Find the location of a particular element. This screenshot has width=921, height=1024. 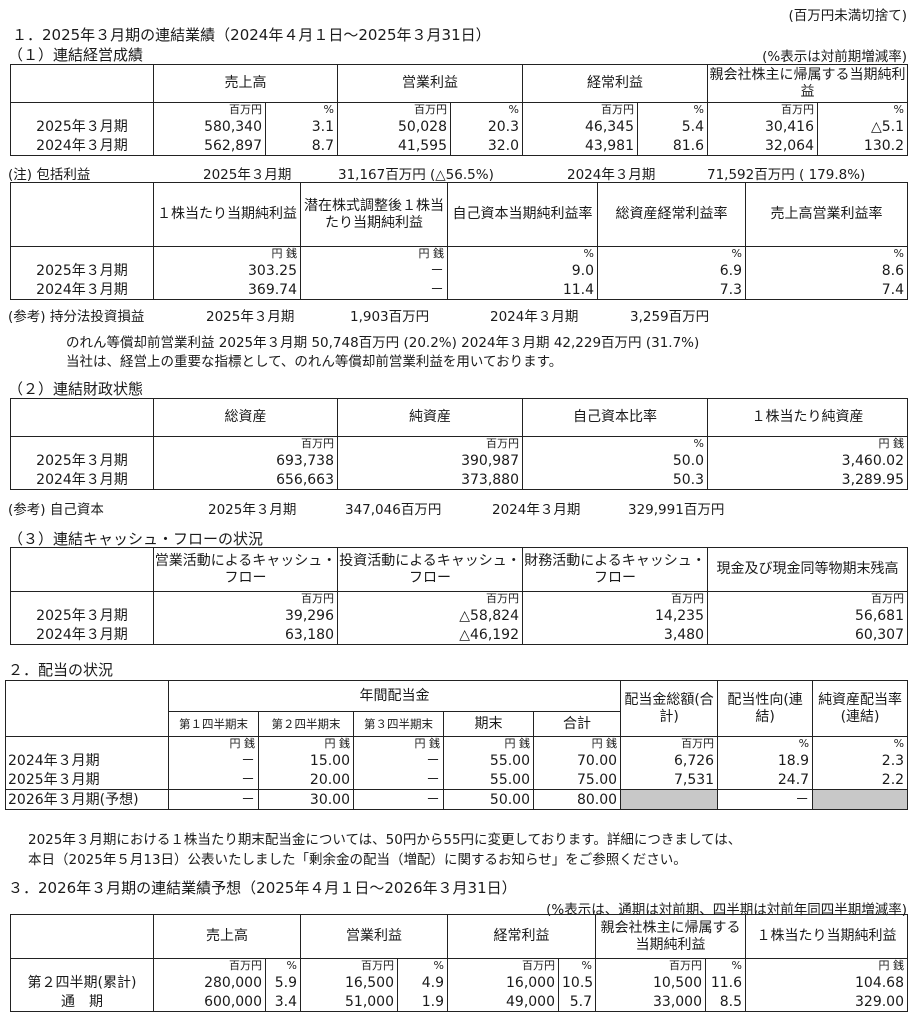

results-note: (%表示は対前期増減率) is located at coordinates (834, 57).